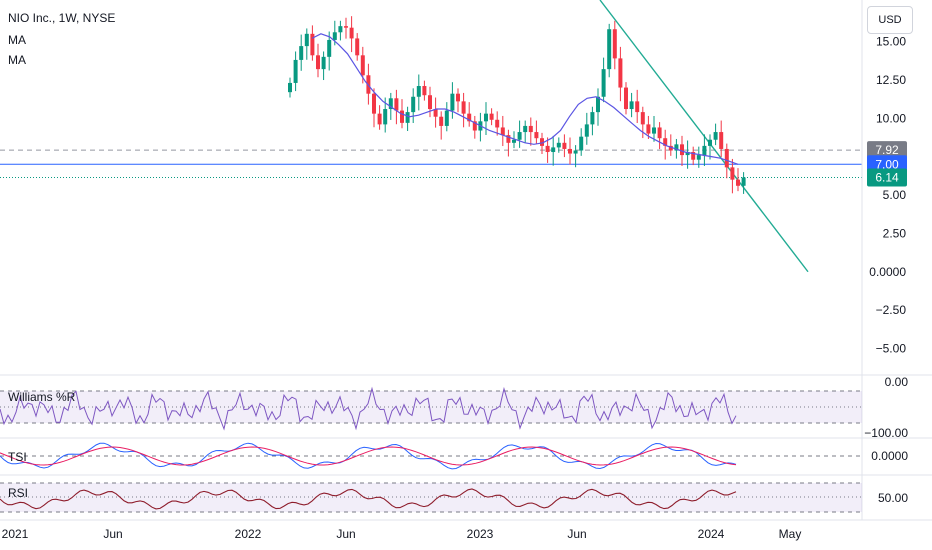 The width and height of the screenshot is (932, 550). Describe the element at coordinates (897, 382) in the screenshot. I see `indicator-tick-label: 0.00` at that location.